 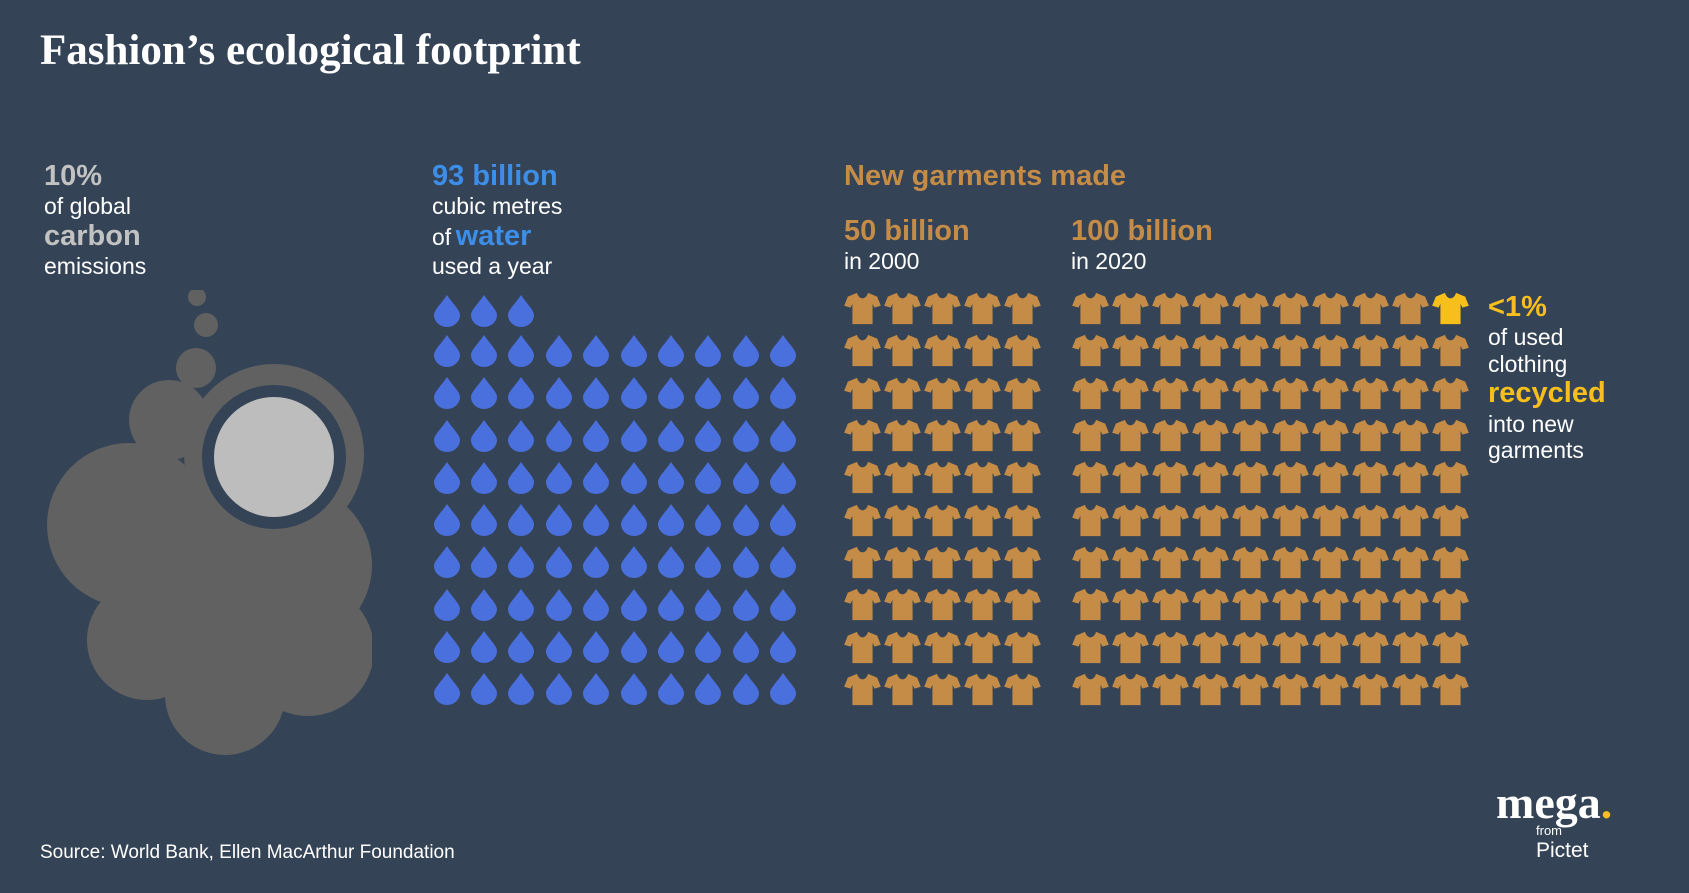 What do you see at coordinates (985, 176) in the screenshot?
I see `garments-heading: New garments made` at bounding box center [985, 176].